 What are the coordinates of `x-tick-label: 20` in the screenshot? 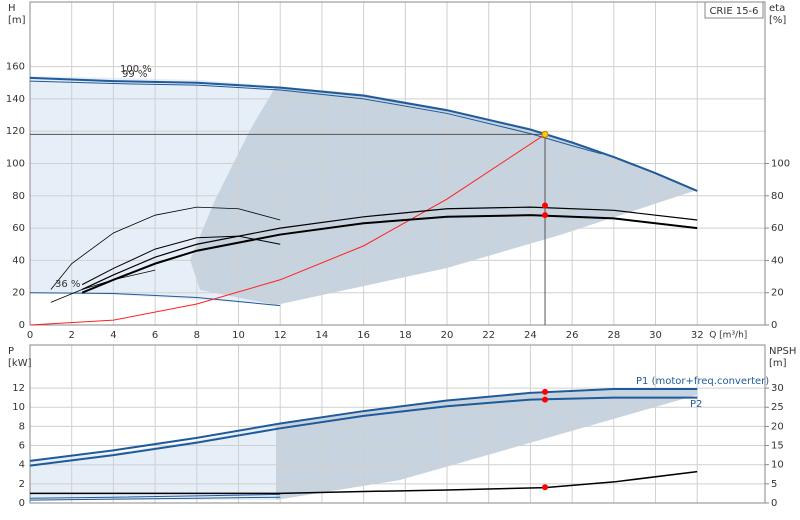 It's located at (447, 335).